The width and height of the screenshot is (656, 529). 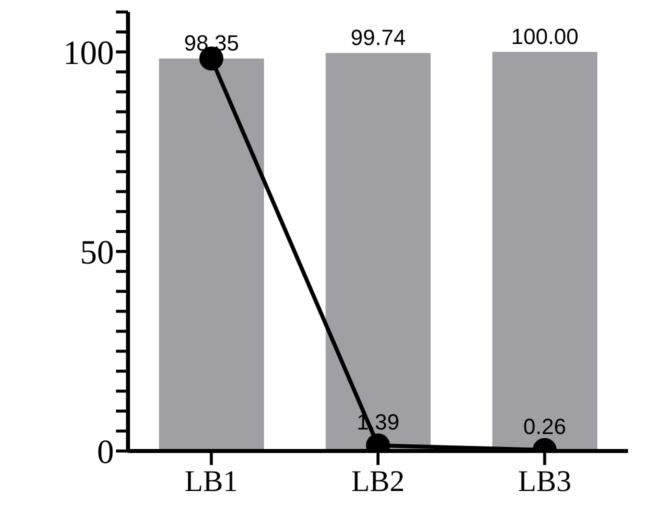 What do you see at coordinates (105, 453) in the screenshot?
I see `y-tick-label: 0` at bounding box center [105, 453].